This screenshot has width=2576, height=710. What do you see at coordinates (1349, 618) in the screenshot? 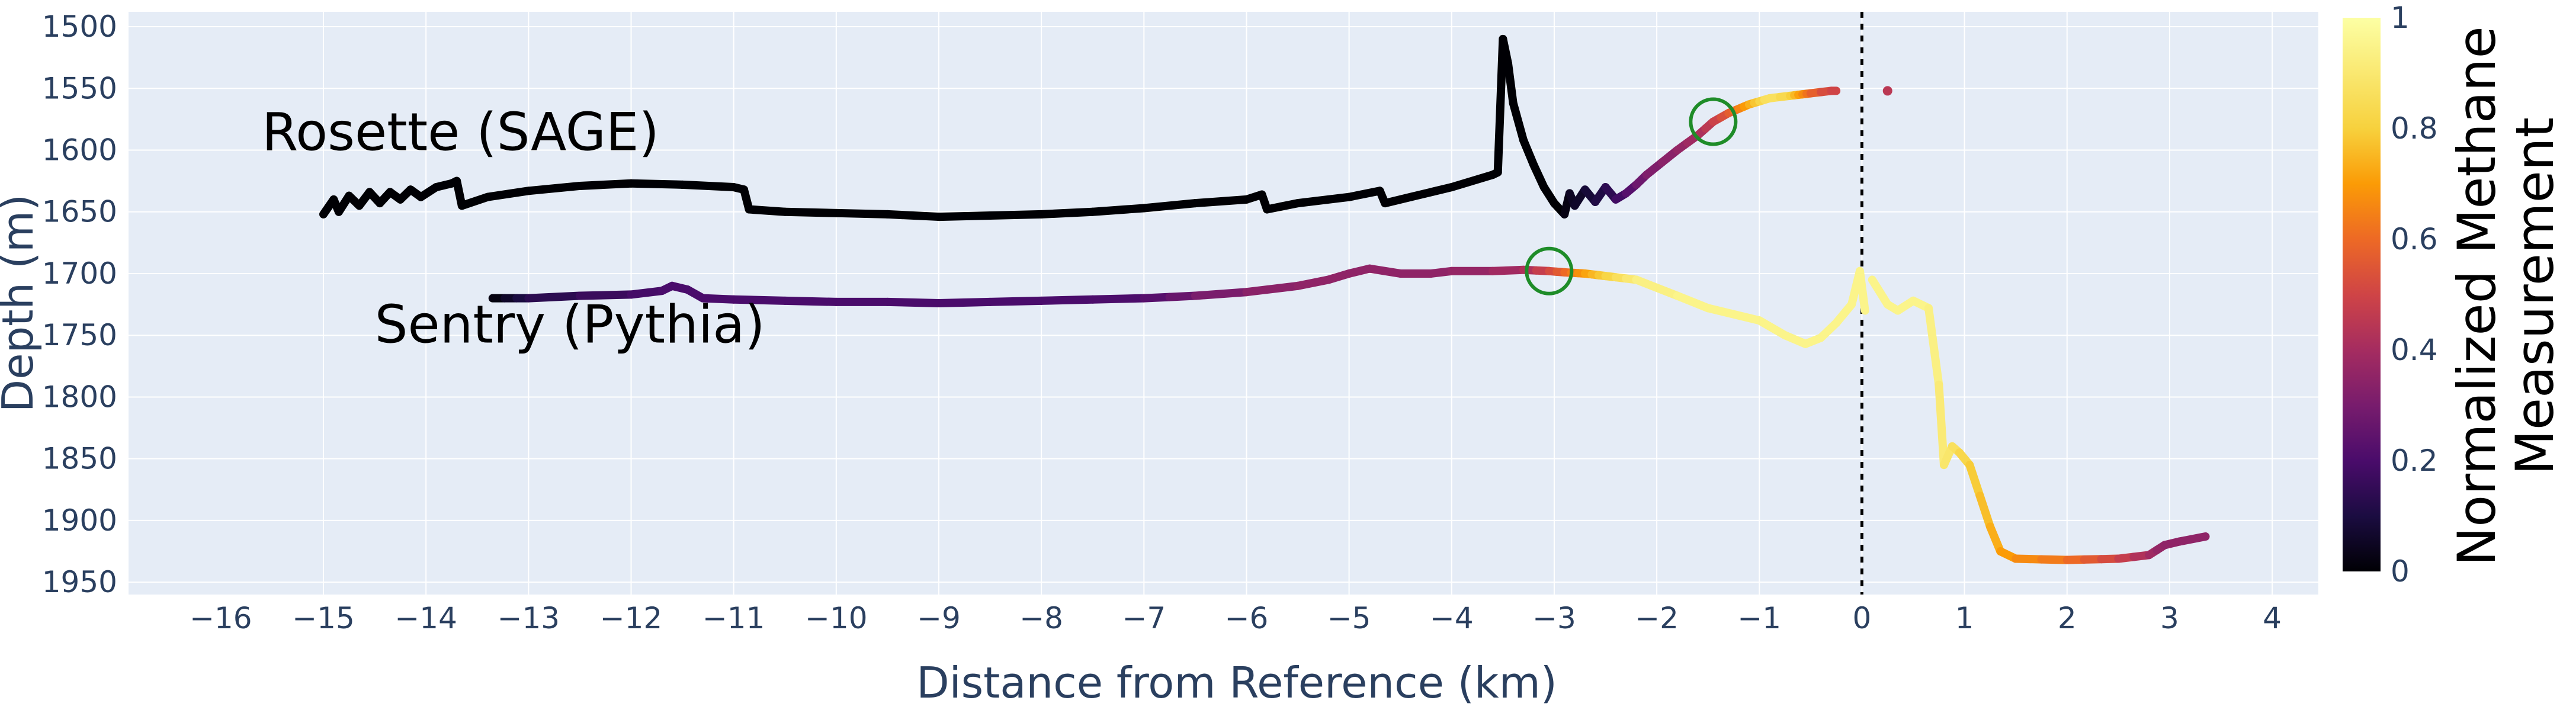
I see `x-tick-label: −5` at bounding box center [1349, 618].